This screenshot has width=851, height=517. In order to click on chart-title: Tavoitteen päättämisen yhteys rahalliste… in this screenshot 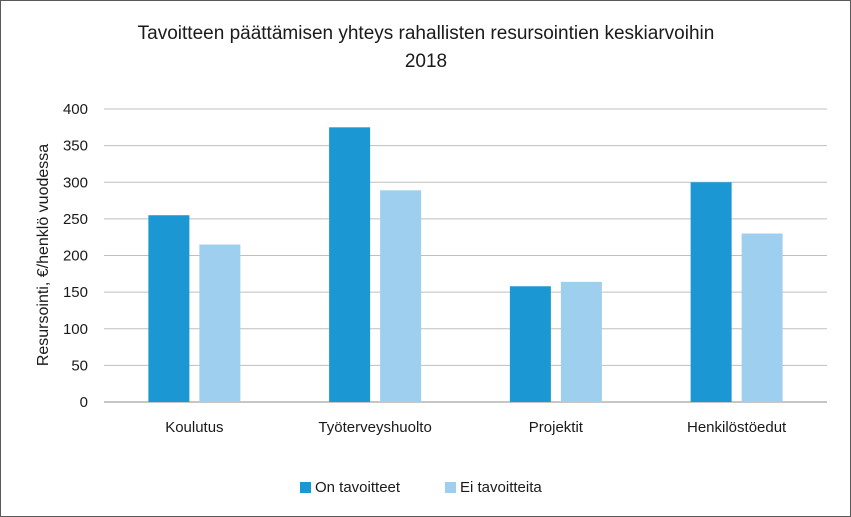, I will do `click(426, 33)`.